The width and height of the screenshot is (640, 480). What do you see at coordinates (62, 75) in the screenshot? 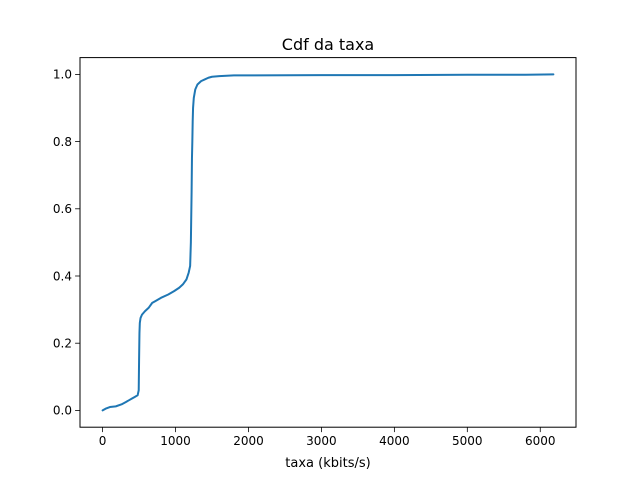
I see `y-tick-label: 1.0` at bounding box center [62, 75].